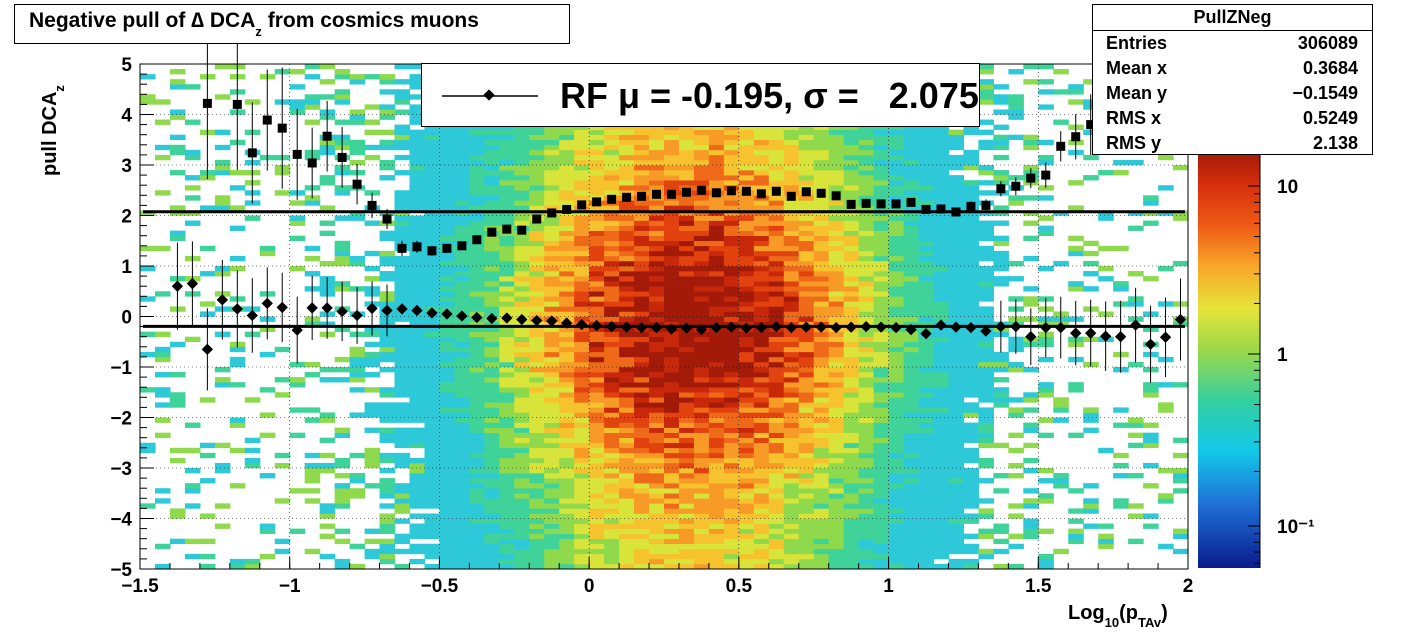 Image resolution: width=1401 pixels, height=632 pixels. What do you see at coordinates (440, 586) in the screenshot?
I see `x-tick-label: −0.5` at bounding box center [440, 586].